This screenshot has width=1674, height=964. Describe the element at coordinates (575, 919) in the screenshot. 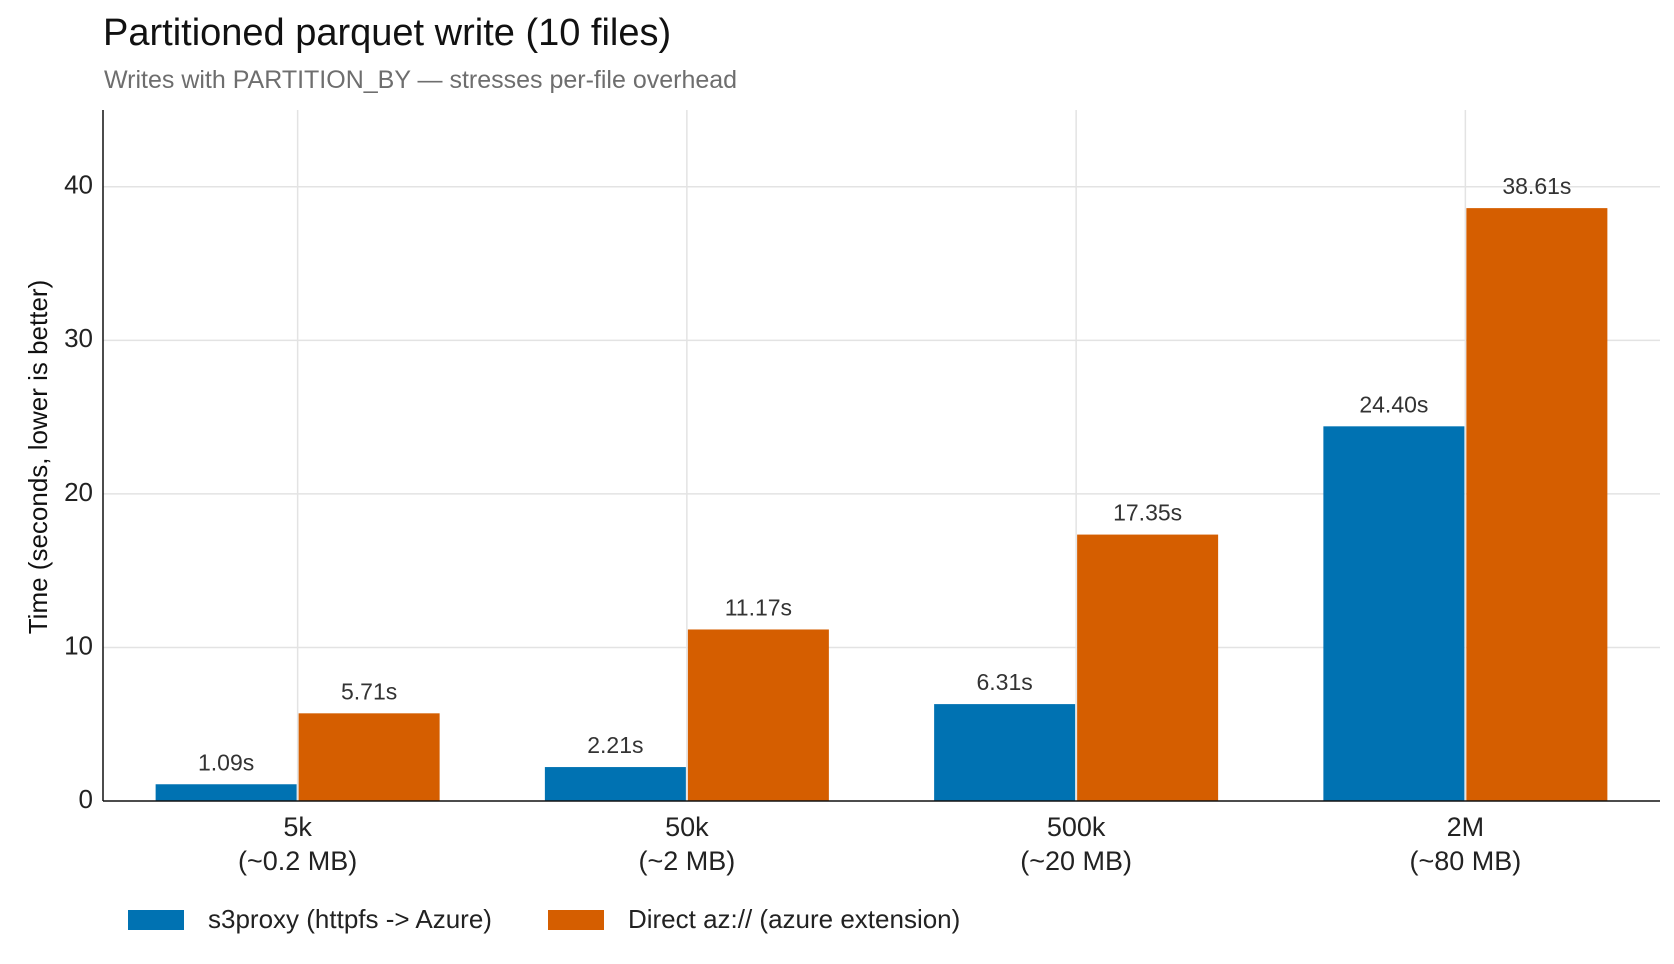

I see `legend-swatch-direct-az` at that location.